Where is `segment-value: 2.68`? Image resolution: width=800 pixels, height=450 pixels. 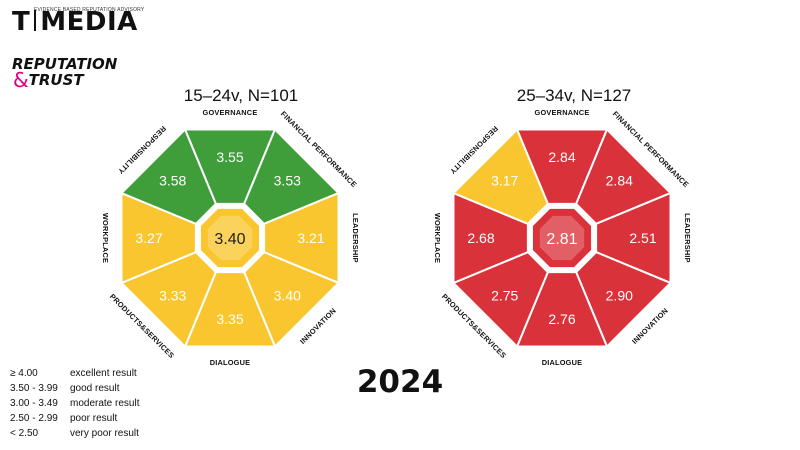
segment-value: 2.68 is located at coordinates (480, 238).